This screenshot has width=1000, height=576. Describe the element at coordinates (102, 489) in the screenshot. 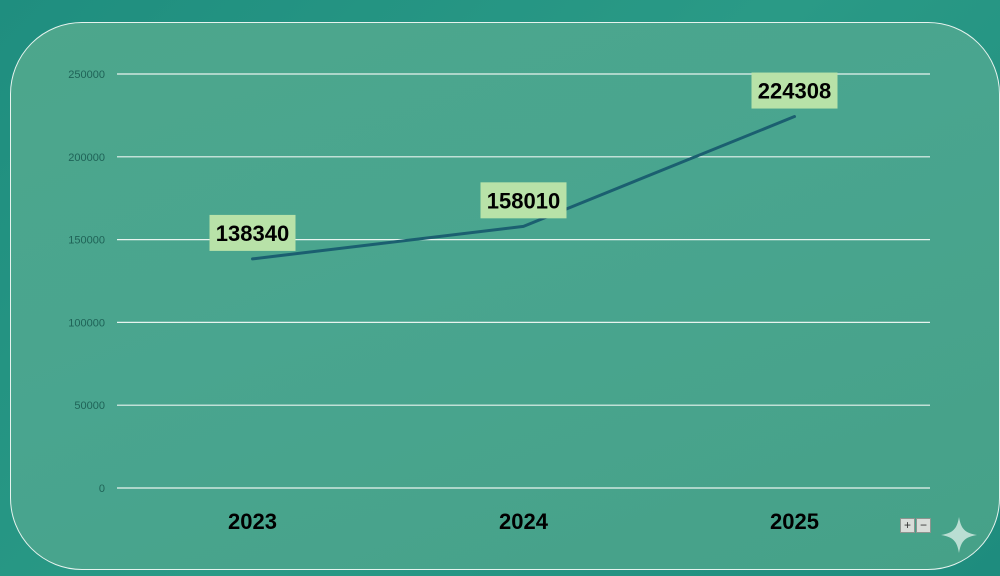

I see `y-tick-label: 0` at that location.